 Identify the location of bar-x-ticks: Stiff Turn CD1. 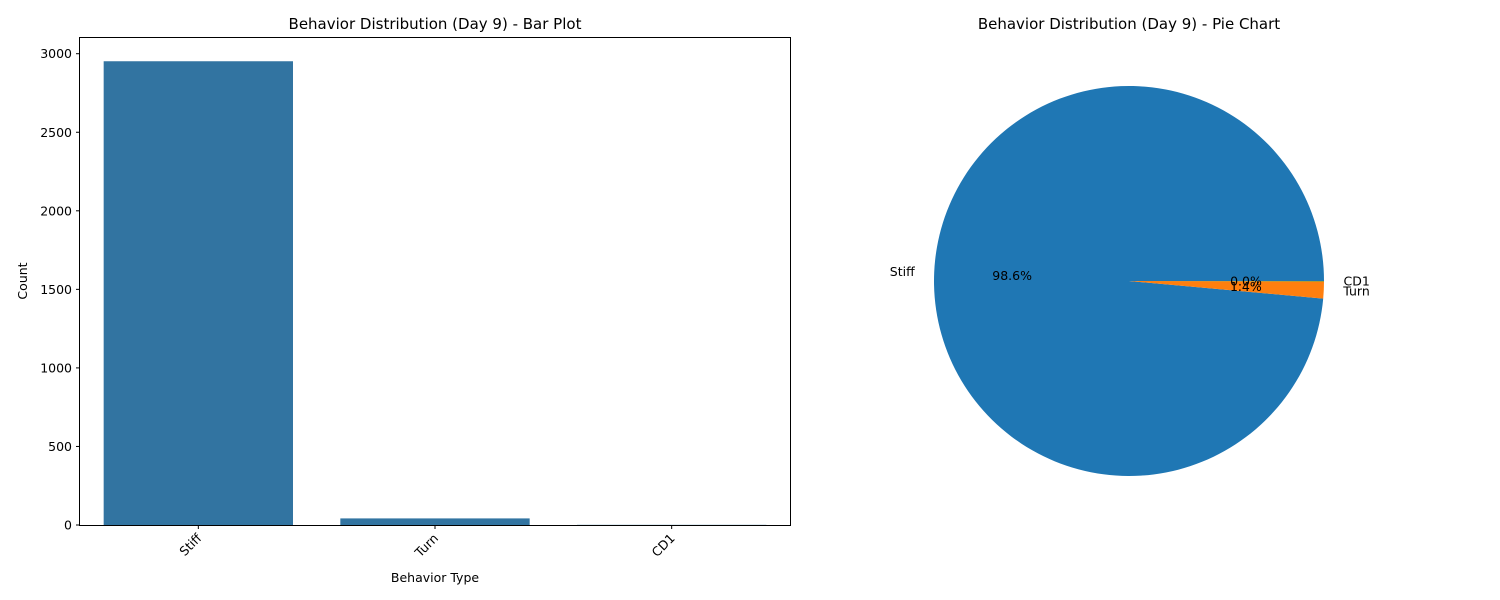
(427, 543).